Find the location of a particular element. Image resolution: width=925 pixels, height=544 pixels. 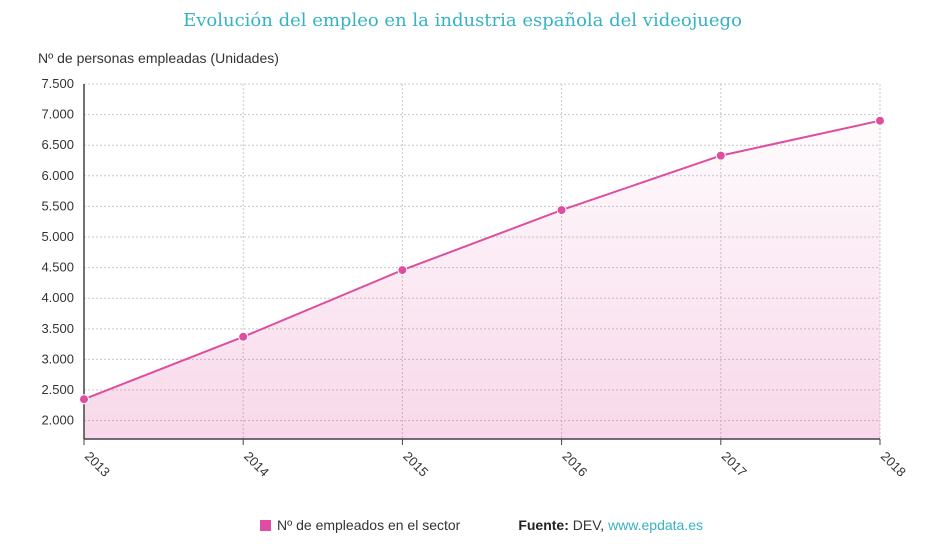

x-tick-label: 2013 is located at coordinates (97, 464).